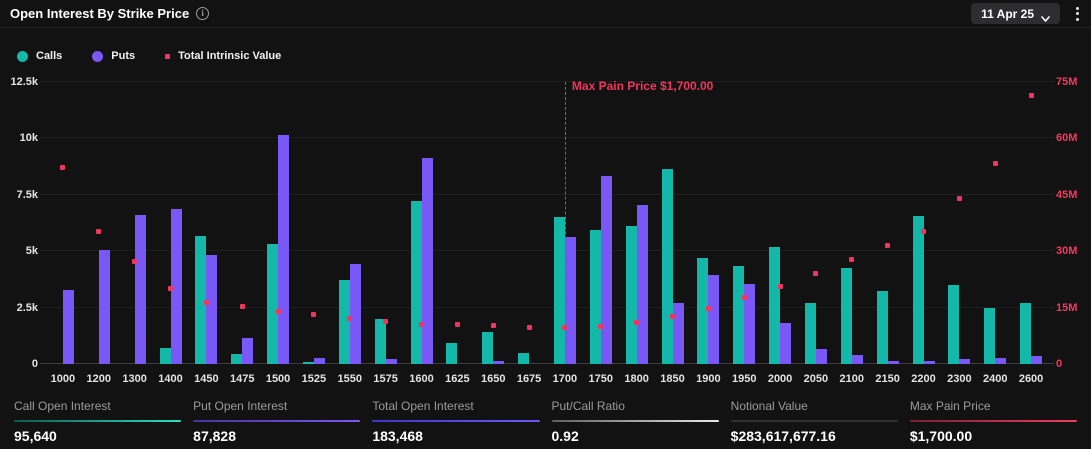 Image resolution: width=1091 pixels, height=449 pixels. Describe the element at coordinates (39, 56) in the screenshot. I see `legend-item-calls: Calls` at that location.